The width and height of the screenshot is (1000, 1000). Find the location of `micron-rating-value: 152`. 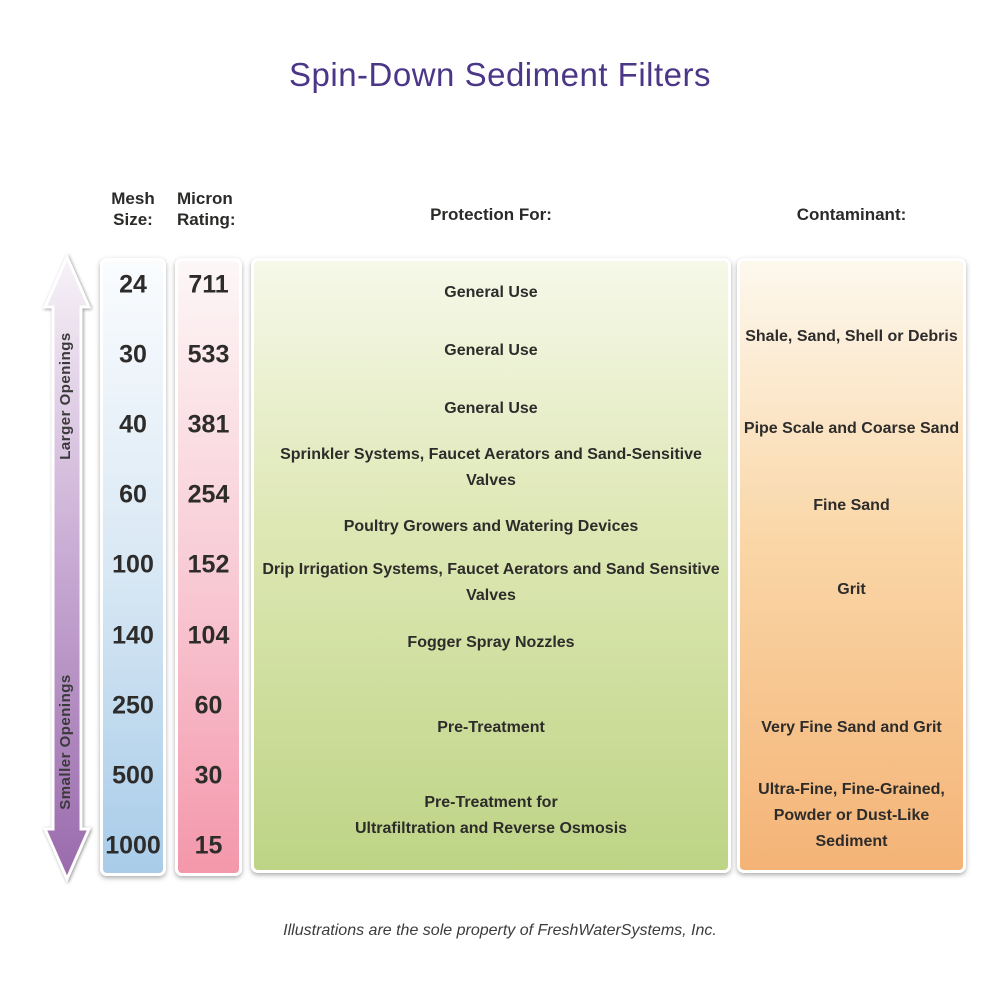

micron-rating-value: 152 is located at coordinates (208, 564).